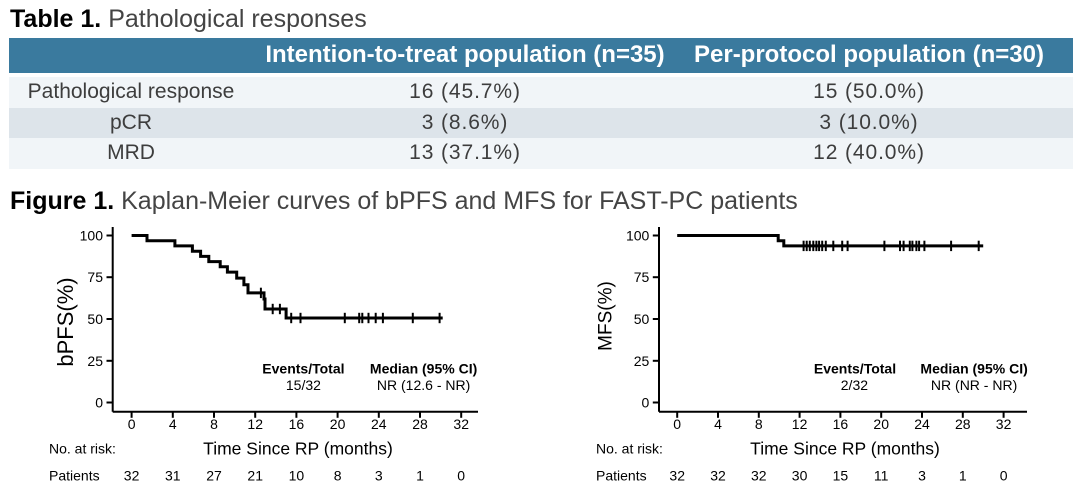 This screenshot has height=500, width=1080. What do you see at coordinates (881, 476) in the screenshot?
I see `svg-text: 11` at bounding box center [881, 476].